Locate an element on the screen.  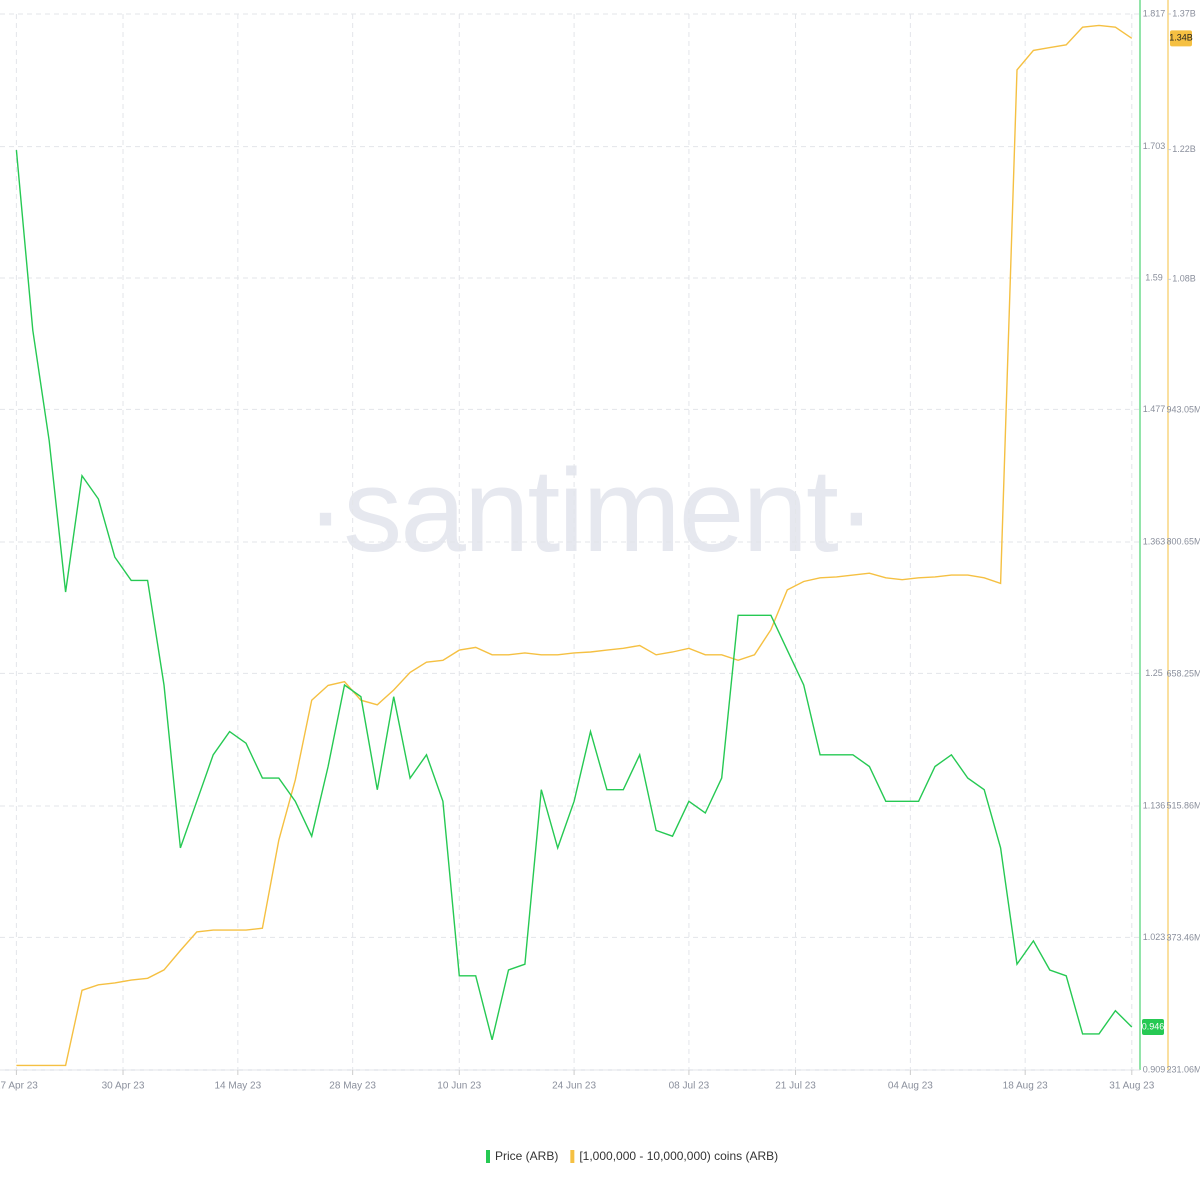
y-tick-label: 1.817 is located at coordinates (1154, 13).